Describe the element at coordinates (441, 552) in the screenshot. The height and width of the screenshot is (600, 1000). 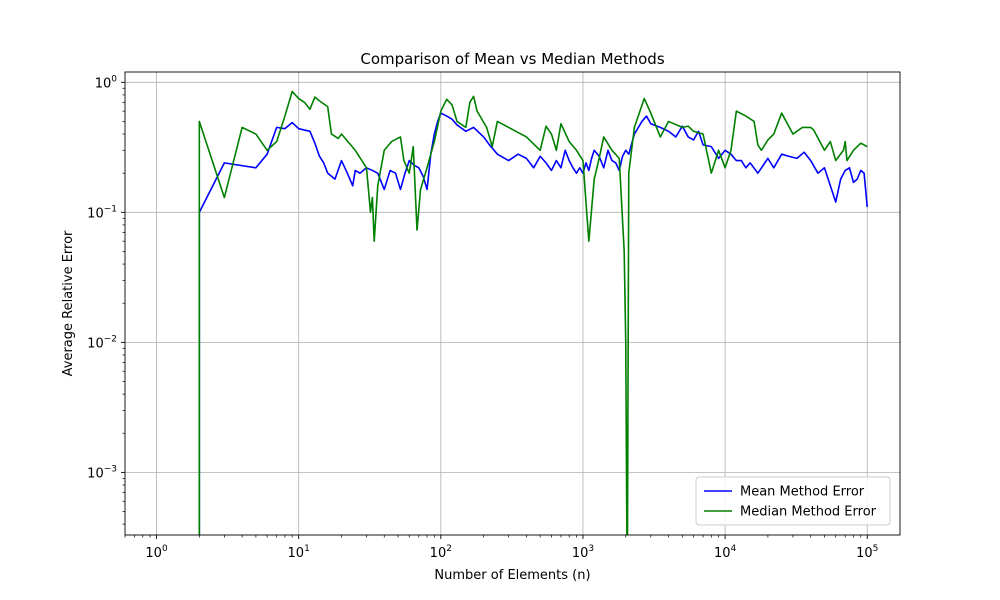
I see `x-tick-label: 10²` at that location.